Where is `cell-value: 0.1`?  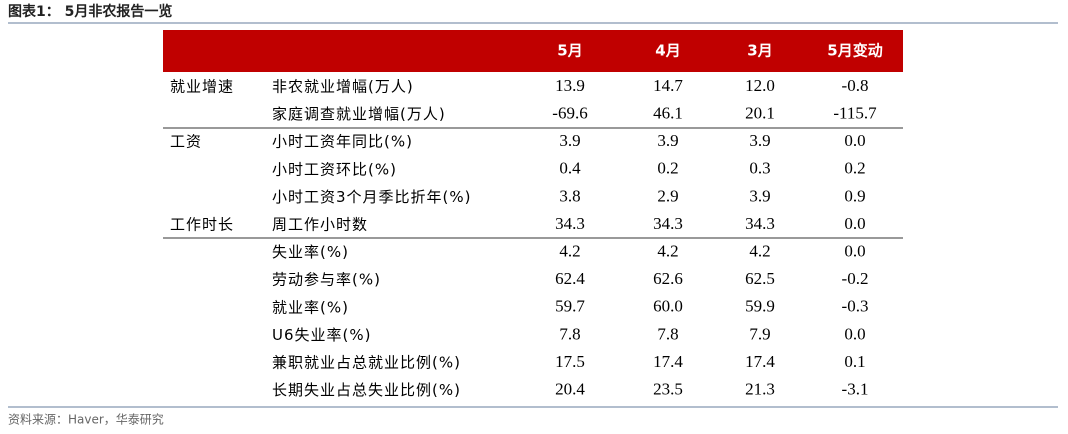
cell-value: 0.1 is located at coordinates (854, 361).